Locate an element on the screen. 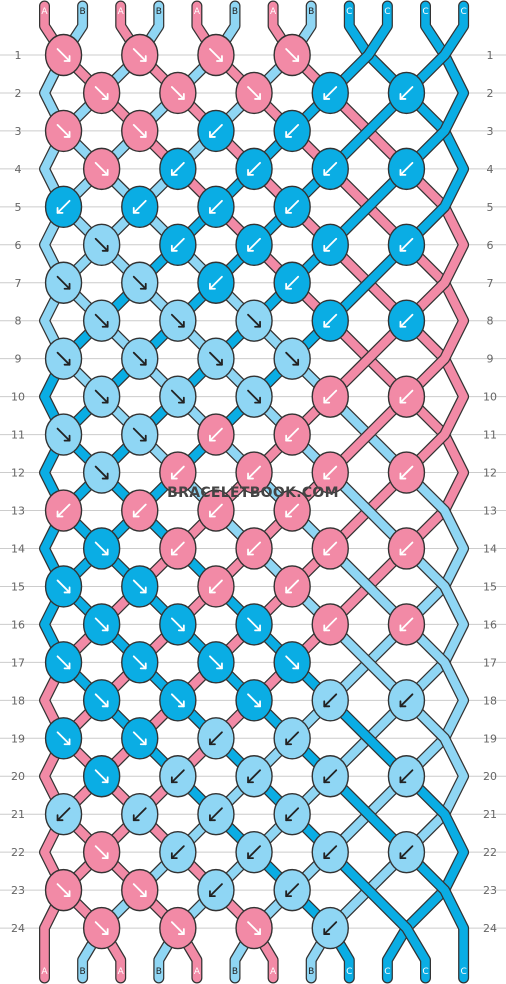 The width and height of the screenshot is (506, 984). strand-label-top: B is located at coordinates (311, 12).